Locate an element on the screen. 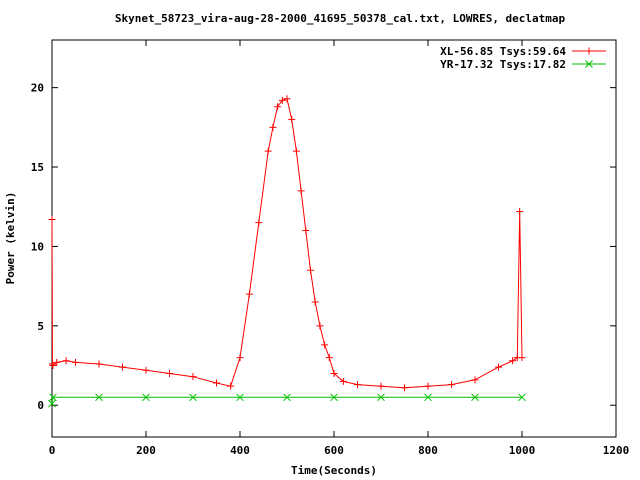  x-tick-label: 200 is located at coordinates (146, 450).